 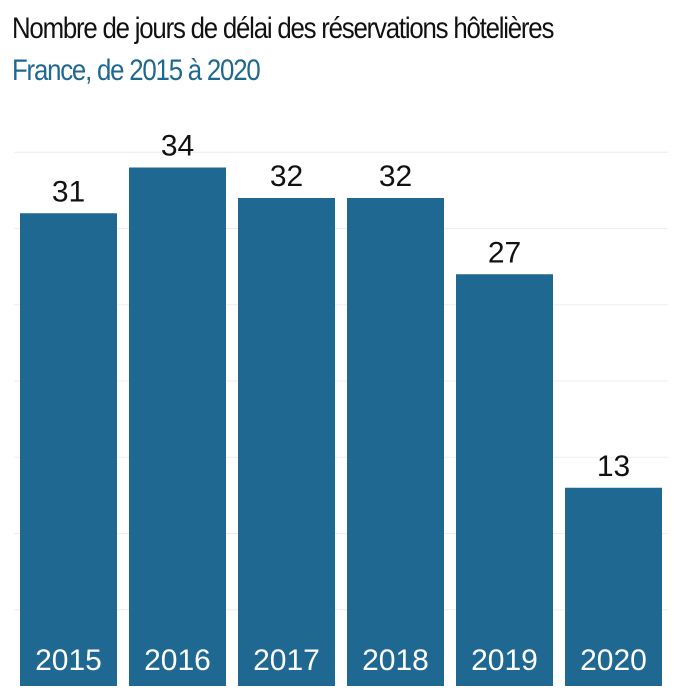 I want to click on bar-2017, so click(x=286, y=442).